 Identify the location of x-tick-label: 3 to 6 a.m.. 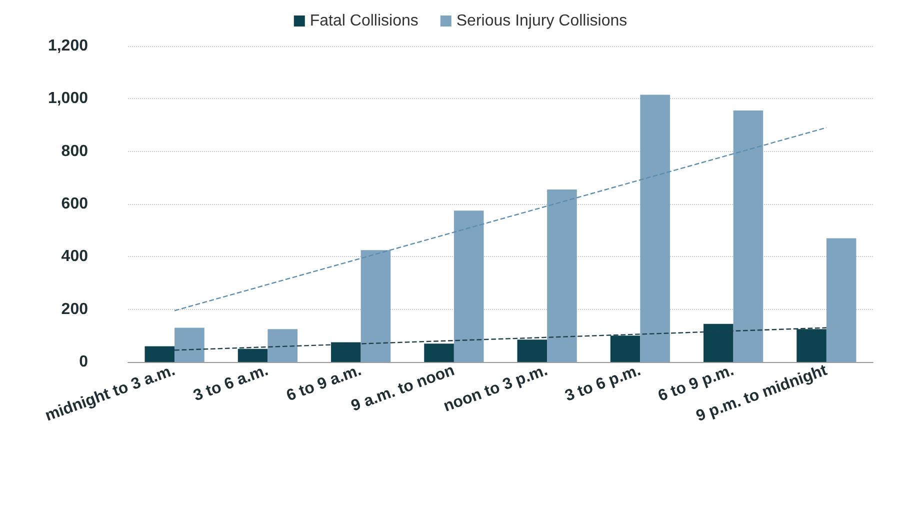
(231, 383).